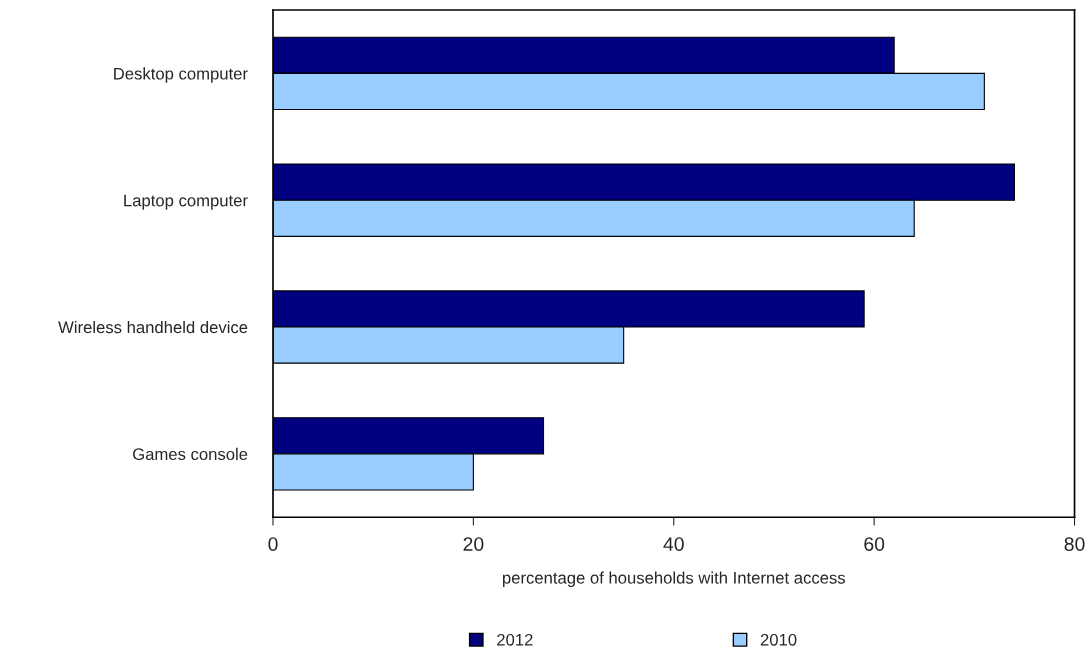 This screenshot has height=664, width=1092. What do you see at coordinates (153, 327) in the screenshot?
I see `y-tick-label: Wireless handheld device` at bounding box center [153, 327].